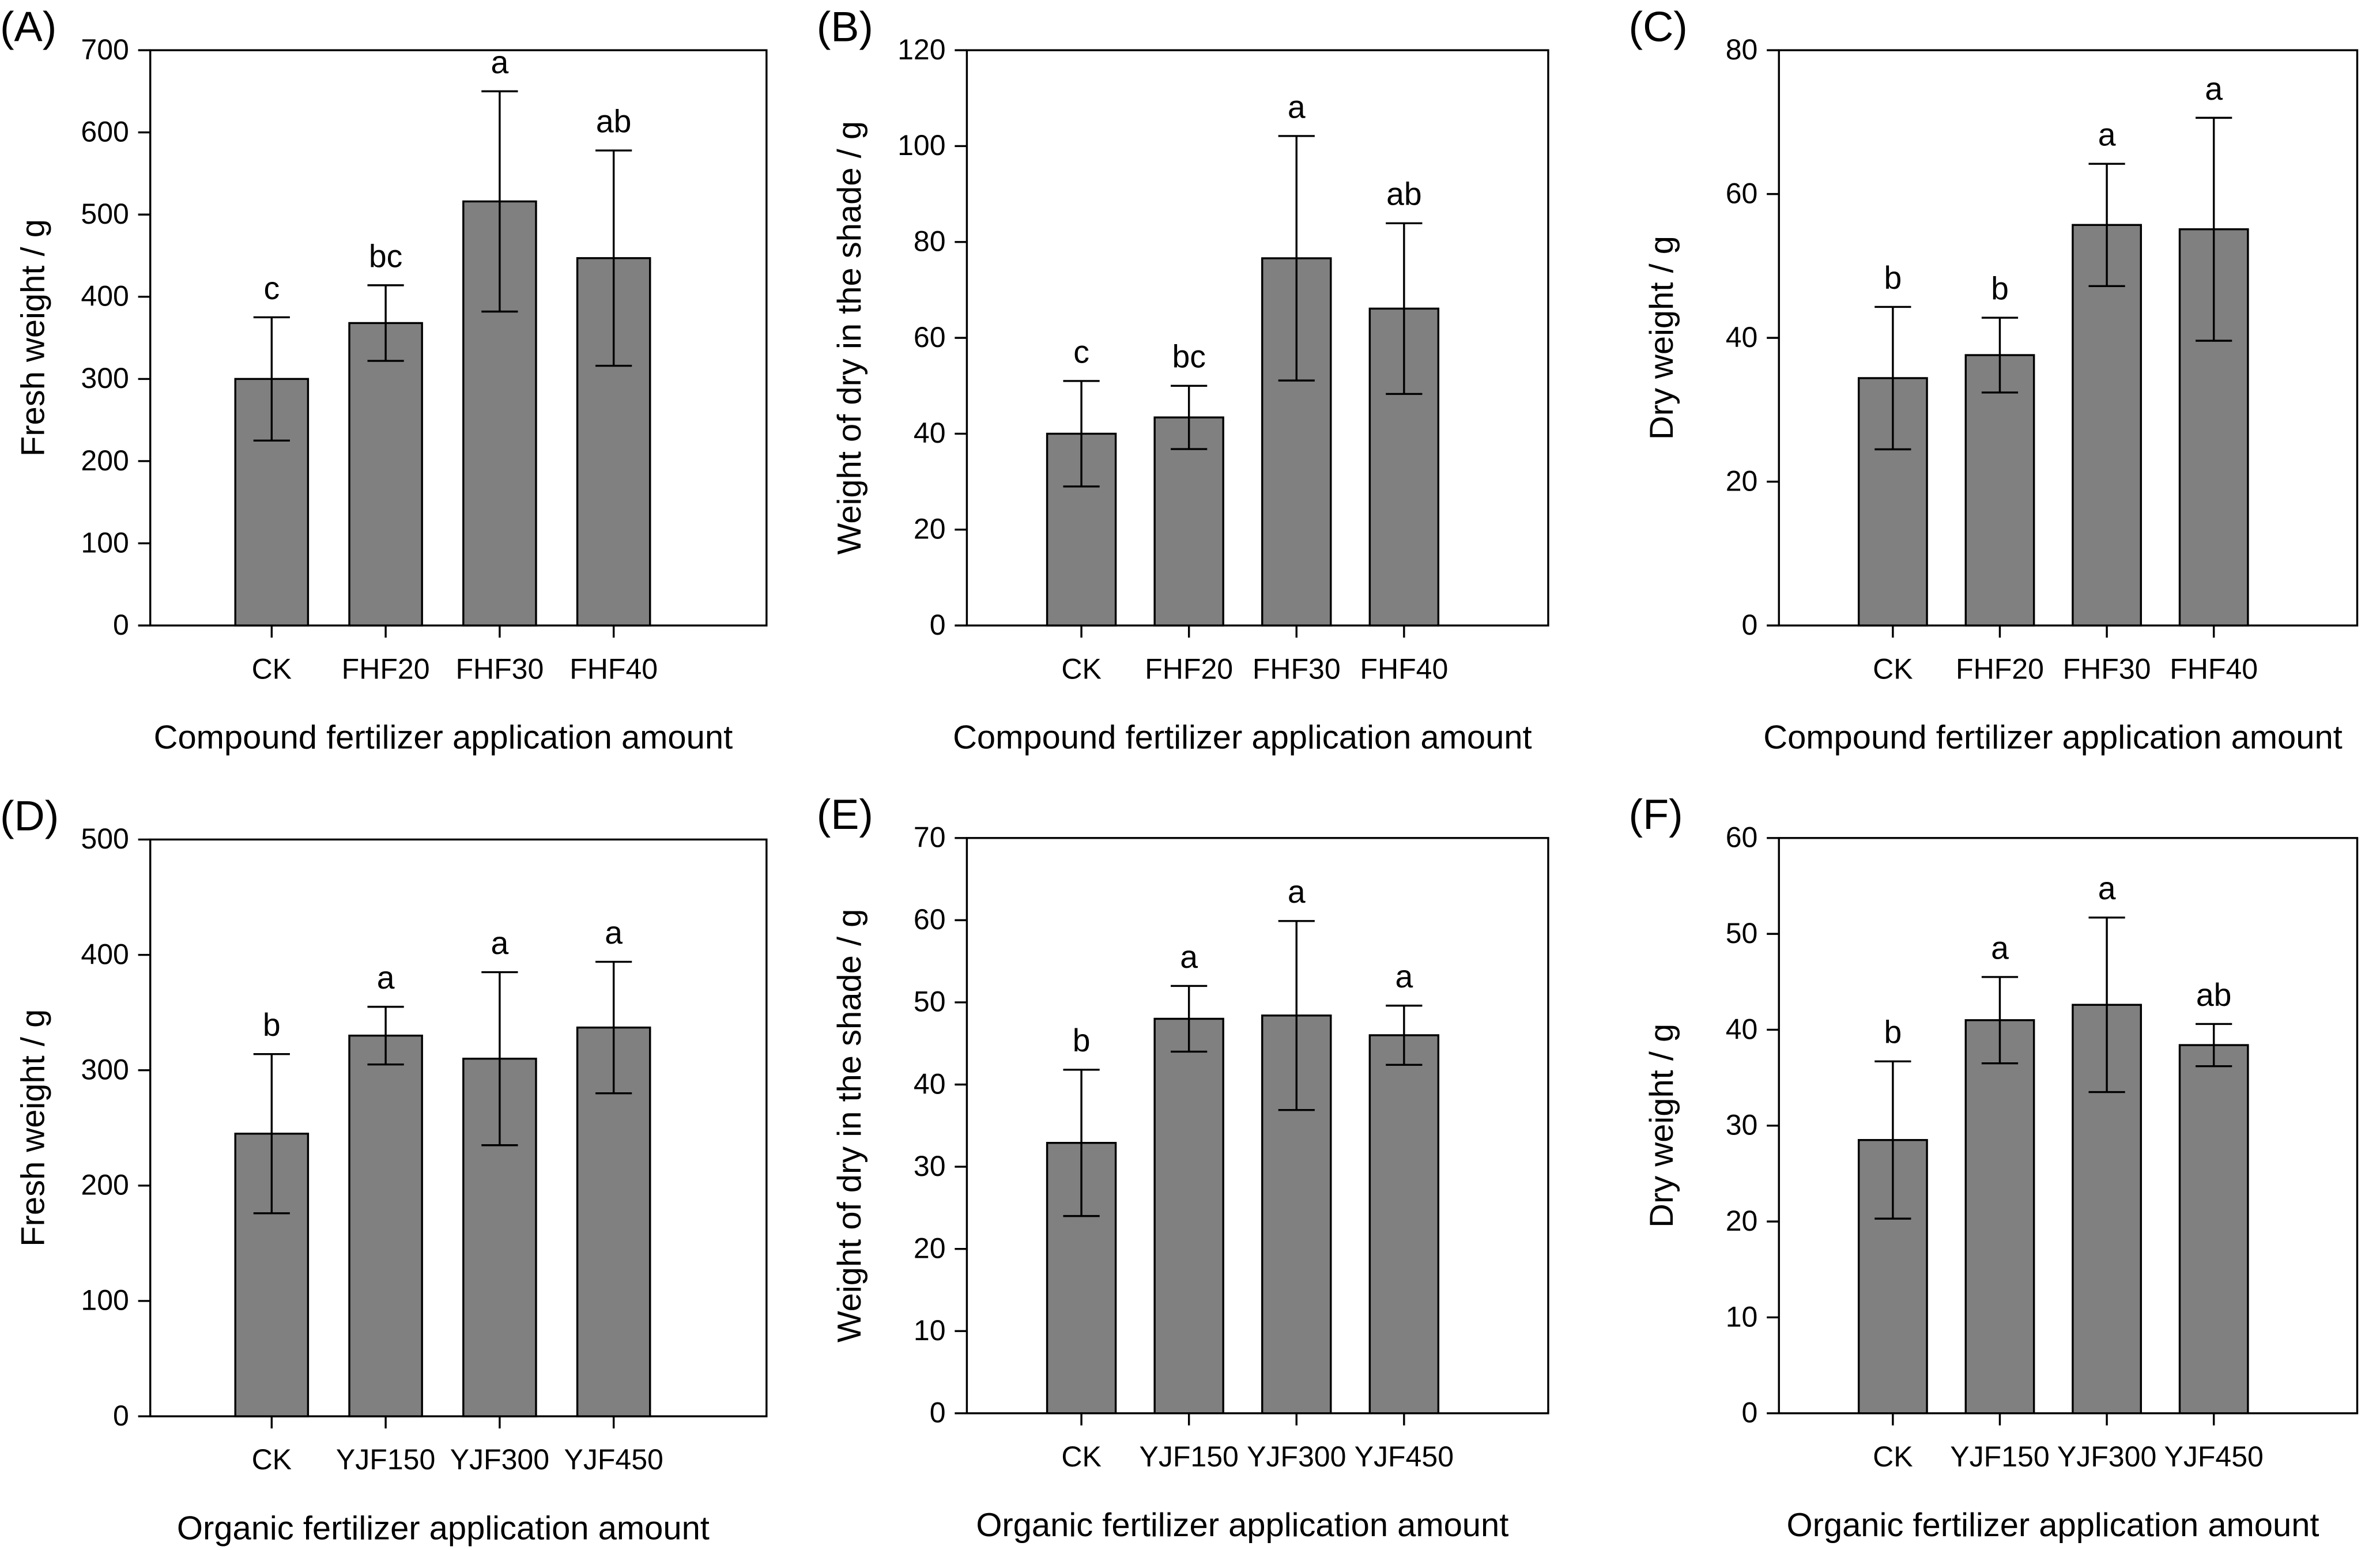  Describe the element at coordinates (105, 1185) in the screenshot. I see `y-tick-label: 200` at that location.